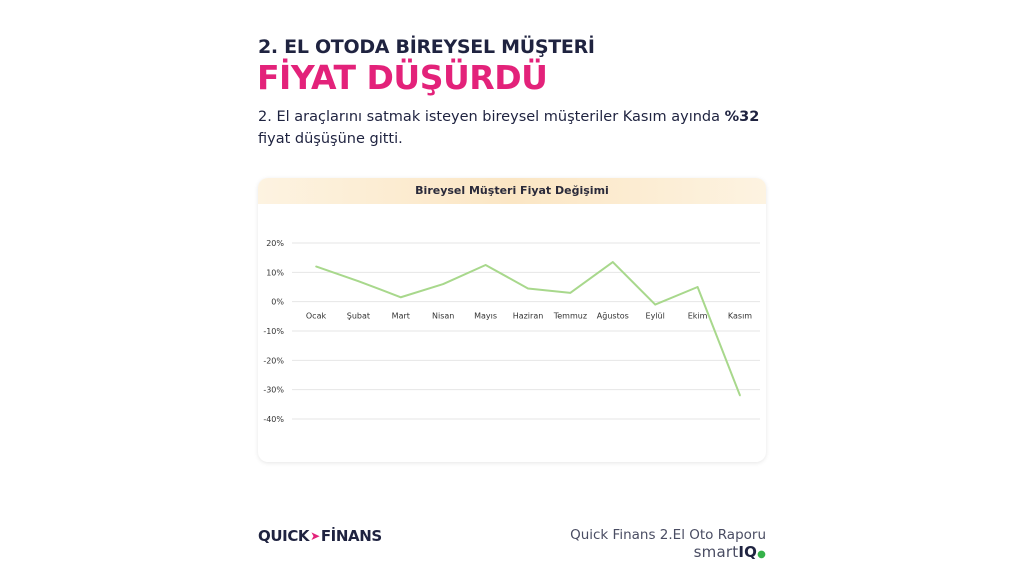 This screenshot has height=576, width=1024. What do you see at coordinates (277, 302) in the screenshot?
I see `y-tick-label: 0%` at bounding box center [277, 302].